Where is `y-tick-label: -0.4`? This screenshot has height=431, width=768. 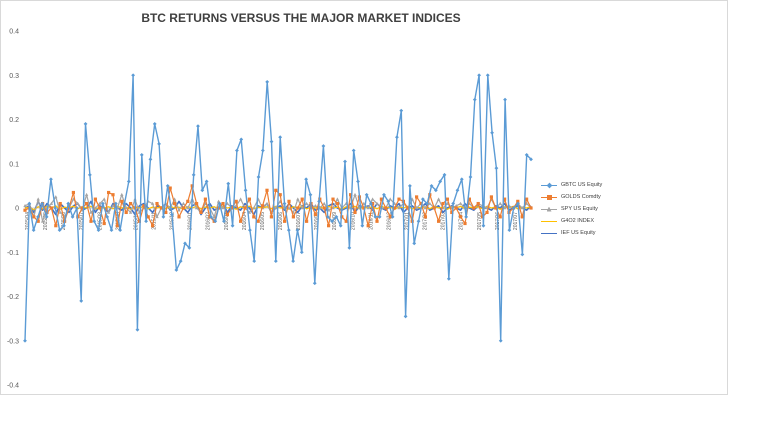
y-tick-label: -0.4 is located at coordinates (13, 386).